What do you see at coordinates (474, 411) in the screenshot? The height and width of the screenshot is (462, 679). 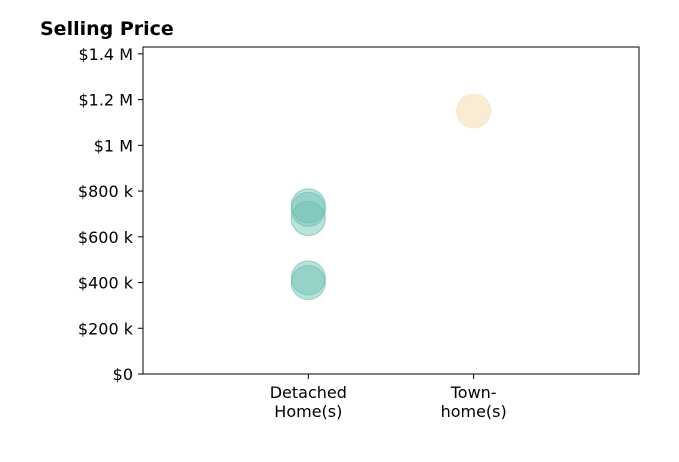 I see `x-tick-label: home(s)` at bounding box center [474, 411].